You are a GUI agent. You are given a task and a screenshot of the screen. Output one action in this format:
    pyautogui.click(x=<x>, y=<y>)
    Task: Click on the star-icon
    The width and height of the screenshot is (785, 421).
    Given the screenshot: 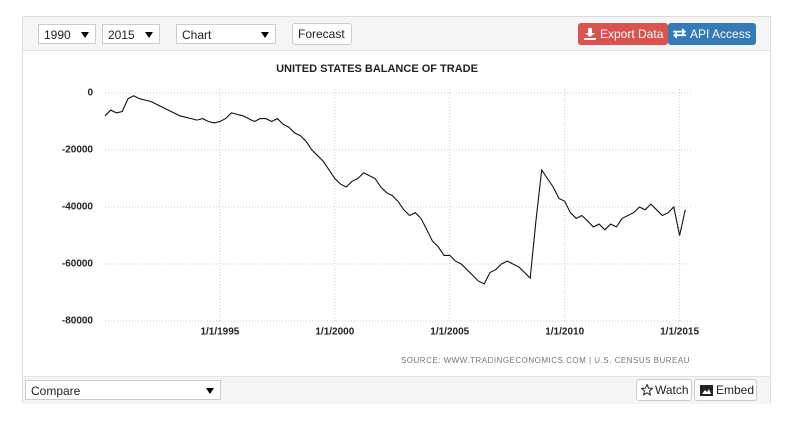 What is the action you would take?
    pyautogui.click(x=647, y=390)
    